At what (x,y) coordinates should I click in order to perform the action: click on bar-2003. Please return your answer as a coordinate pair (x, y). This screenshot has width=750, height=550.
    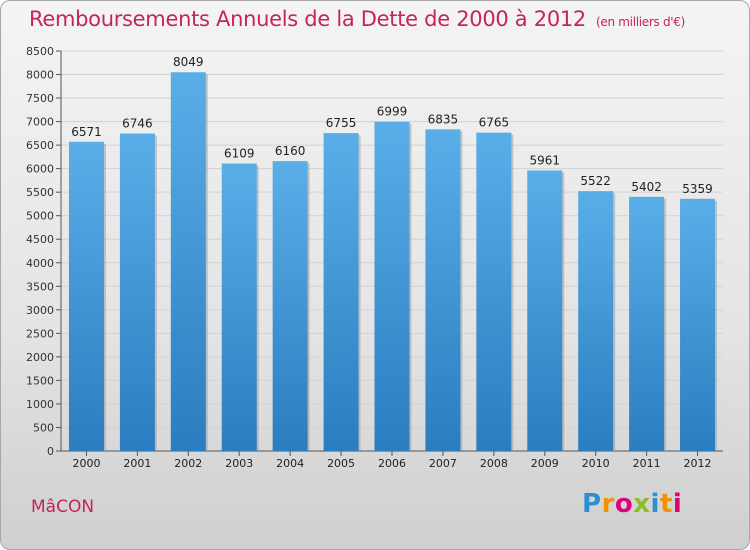
    Looking at the image, I should click on (239, 307).